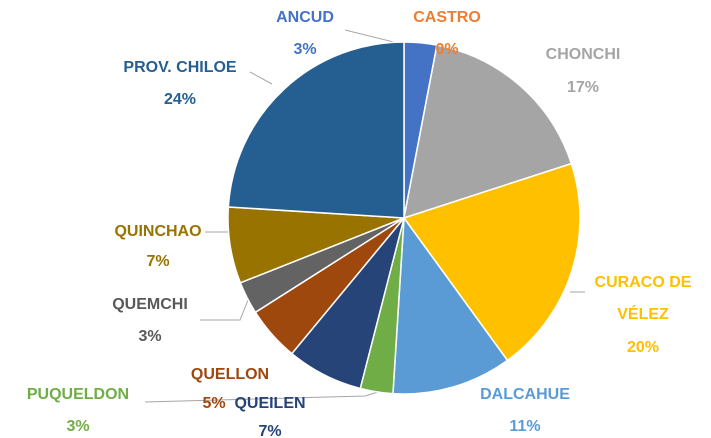 The width and height of the screenshot is (711, 438). I want to click on slice-value-label: 24%, so click(180, 99).